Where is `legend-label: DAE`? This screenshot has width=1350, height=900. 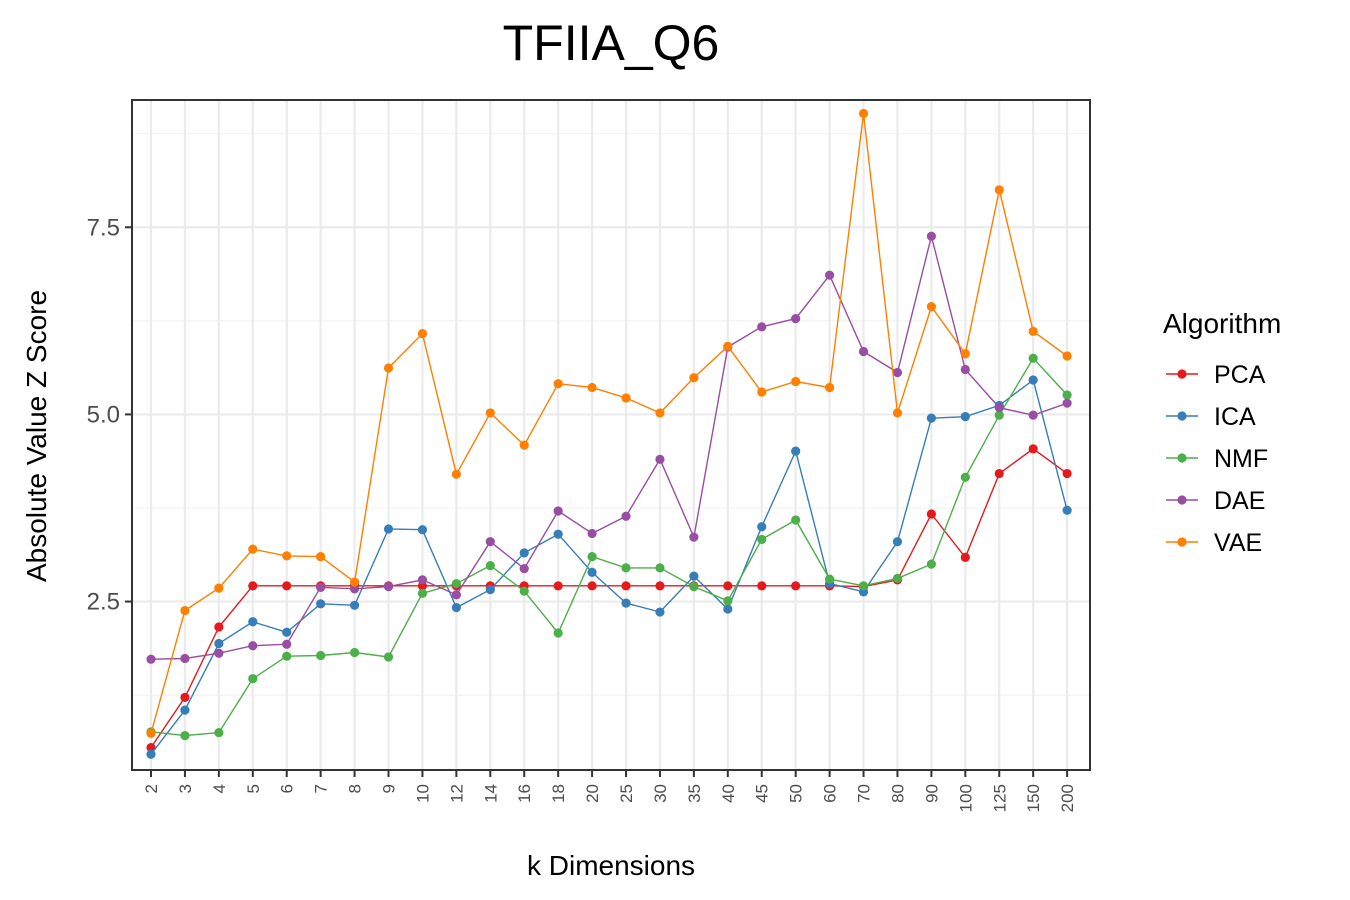
legend-label: DAE is located at coordinates (1239, 501).